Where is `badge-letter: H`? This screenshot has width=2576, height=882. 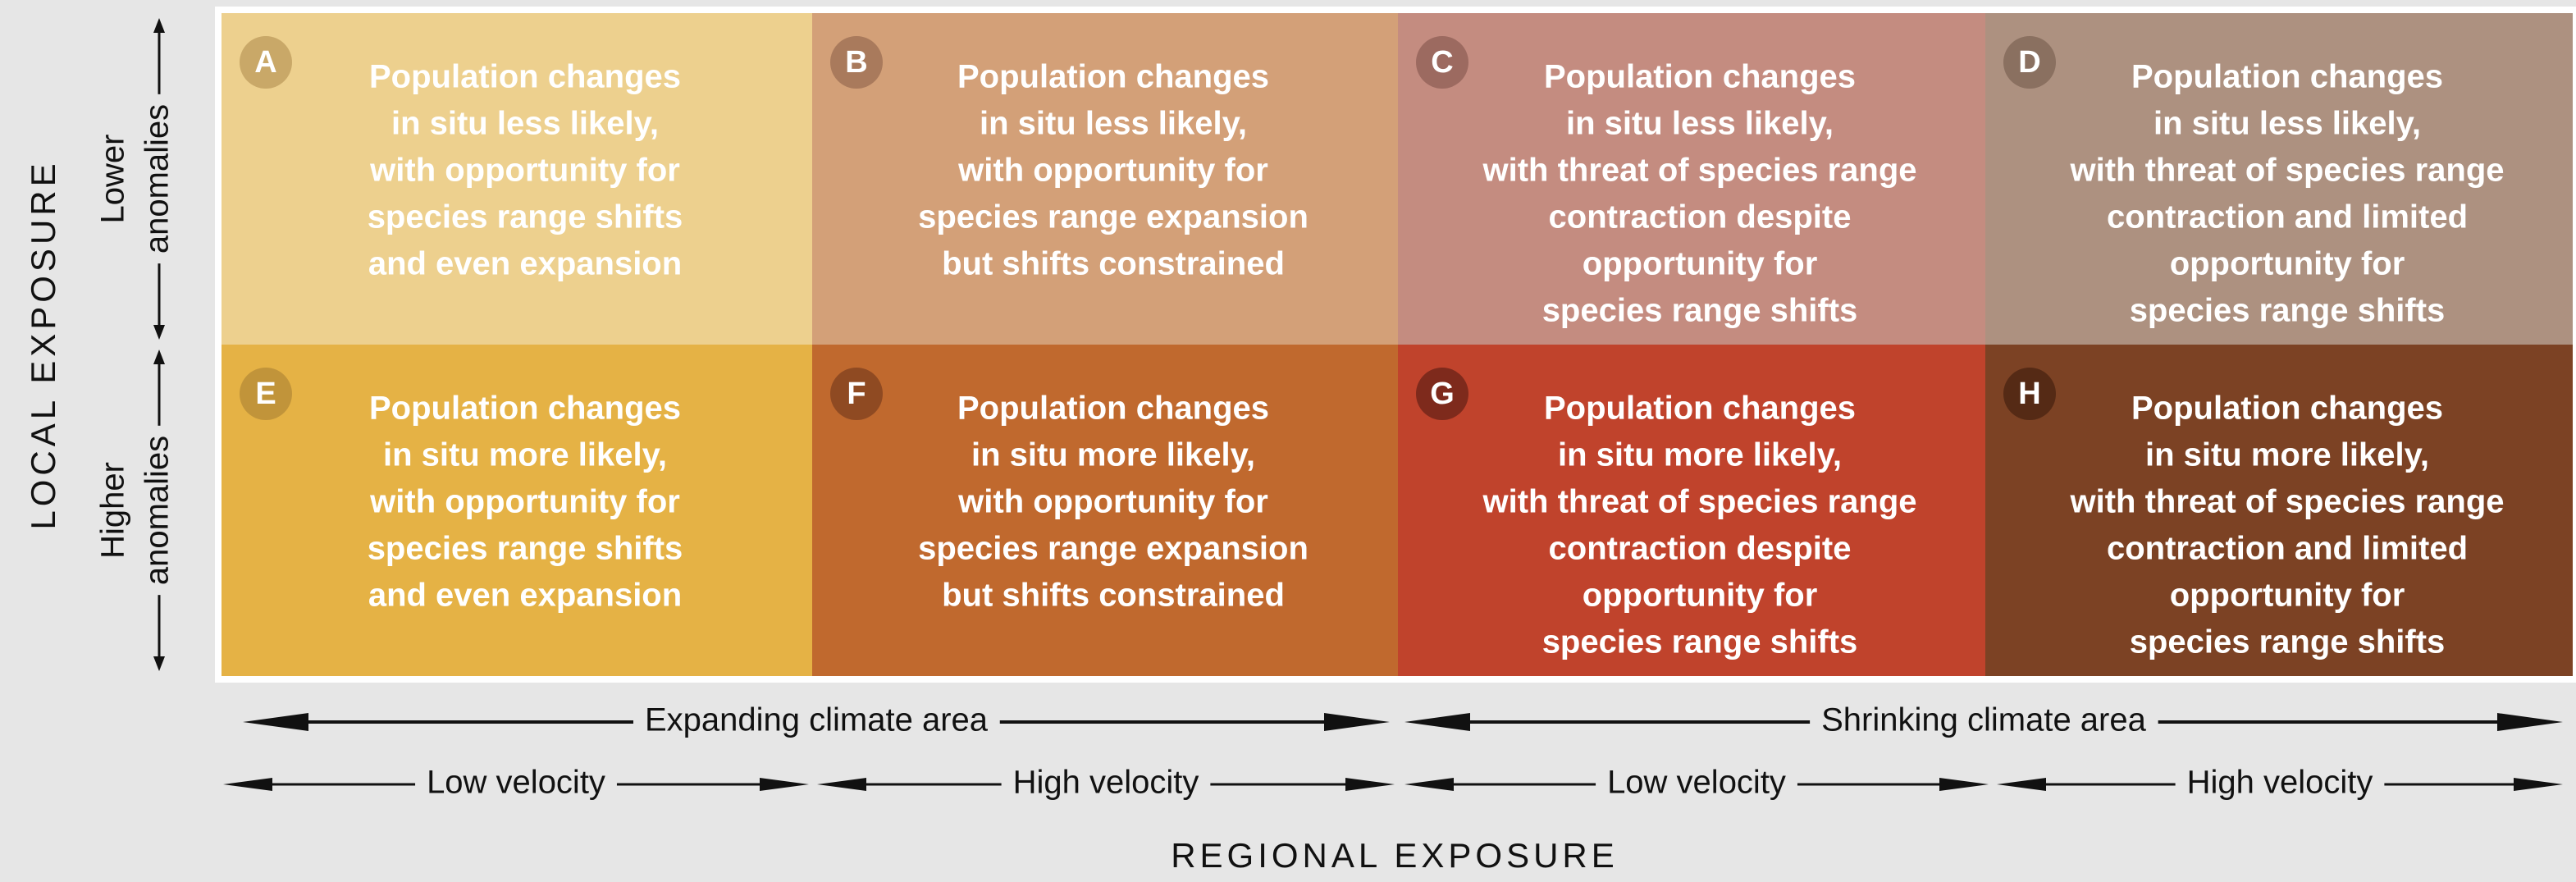
badge-letter: H is located at coordinates (2029, 394).